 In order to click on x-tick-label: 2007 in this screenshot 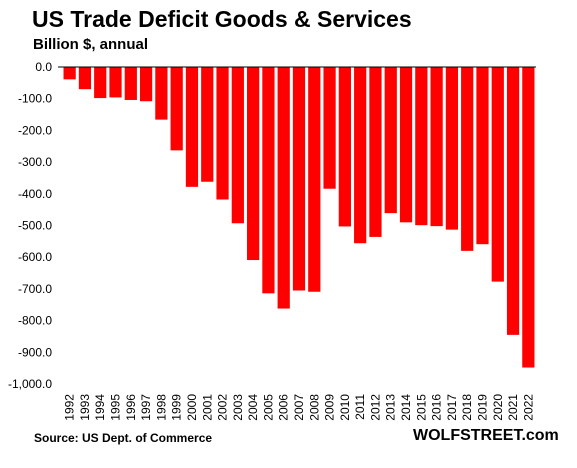, I will do `click(299, 407)`.